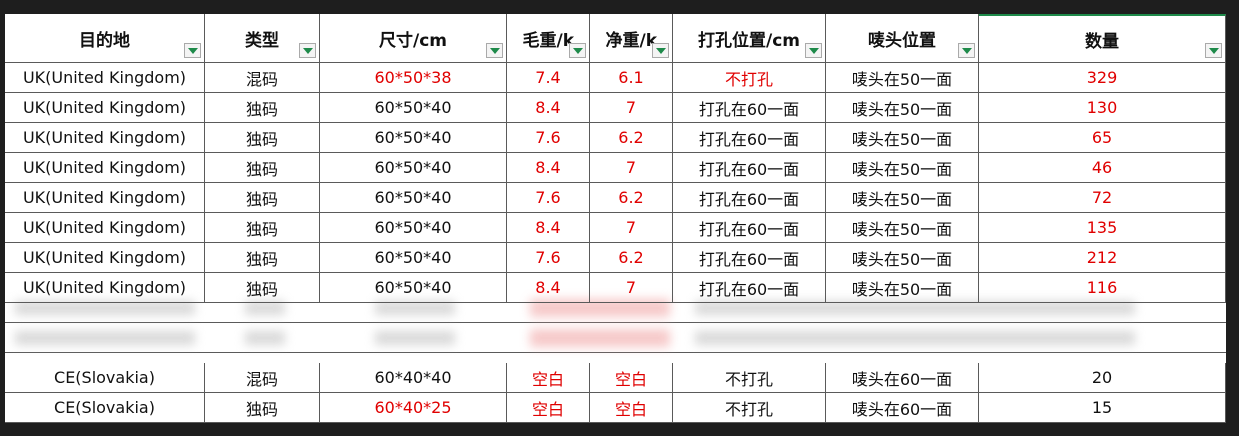 The height and width of the screenshot is (436, 1239). Describe the element at coordinates (1102, 378) in the screenshot. I see `table-cell: 20` at that location.